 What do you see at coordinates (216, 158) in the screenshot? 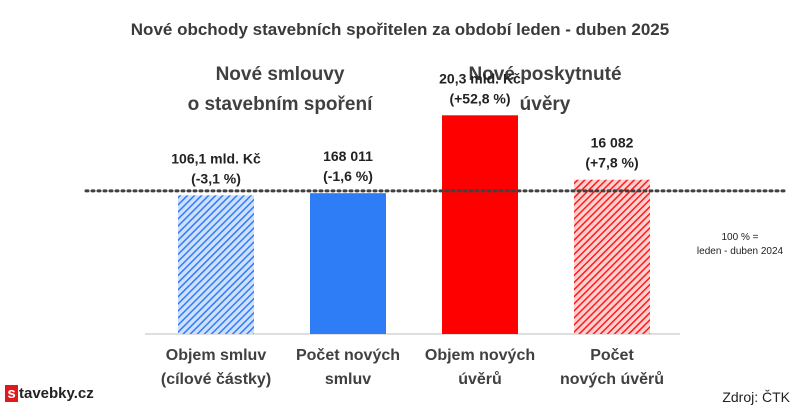
I see `data-label-value-1: 106,1 mld. Kč` at bounding box center [216, 158].